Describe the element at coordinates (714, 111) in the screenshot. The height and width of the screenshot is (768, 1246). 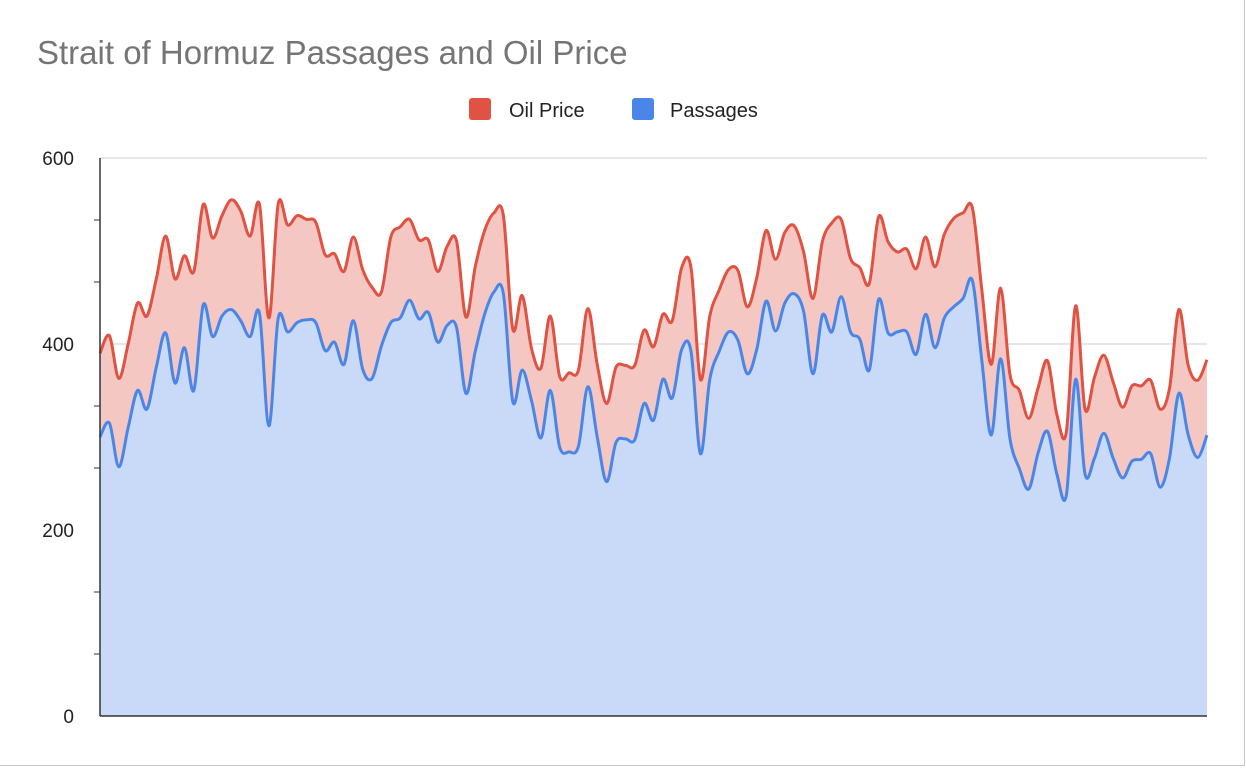
I see `legend-label-passages: Passages` at that location.